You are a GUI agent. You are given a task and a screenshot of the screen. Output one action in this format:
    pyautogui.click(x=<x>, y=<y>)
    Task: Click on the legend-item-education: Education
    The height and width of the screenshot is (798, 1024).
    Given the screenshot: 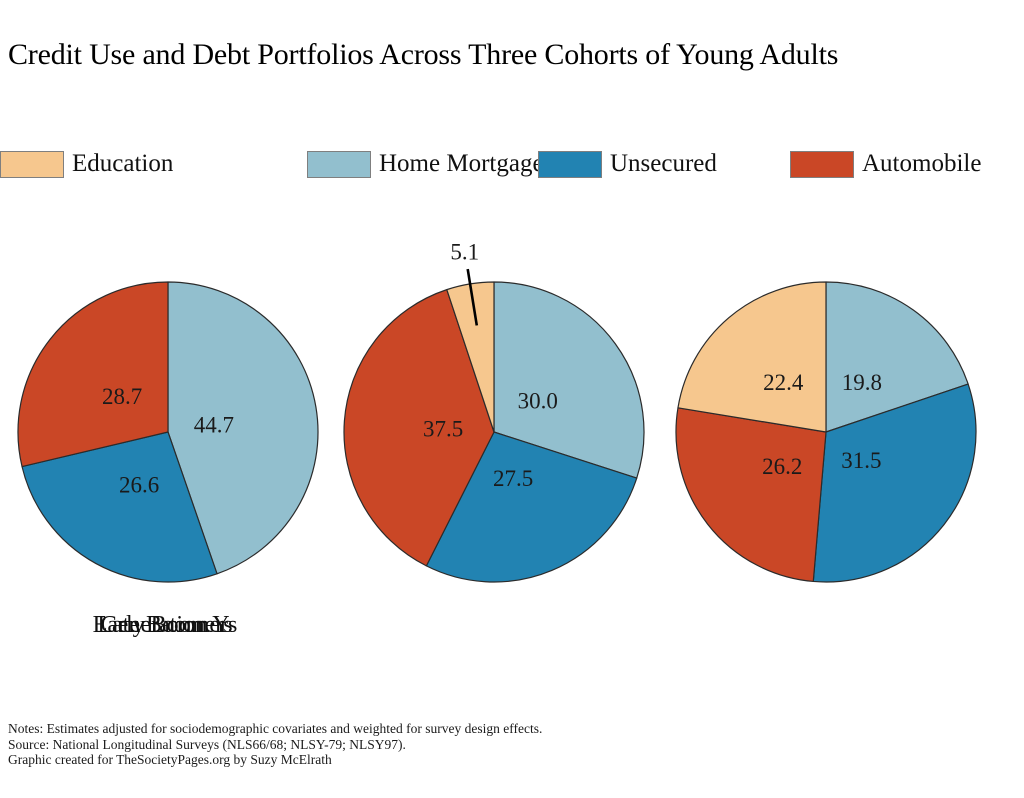 What is the action you would take?
    pyautogui.click(x=86, y=164)
    